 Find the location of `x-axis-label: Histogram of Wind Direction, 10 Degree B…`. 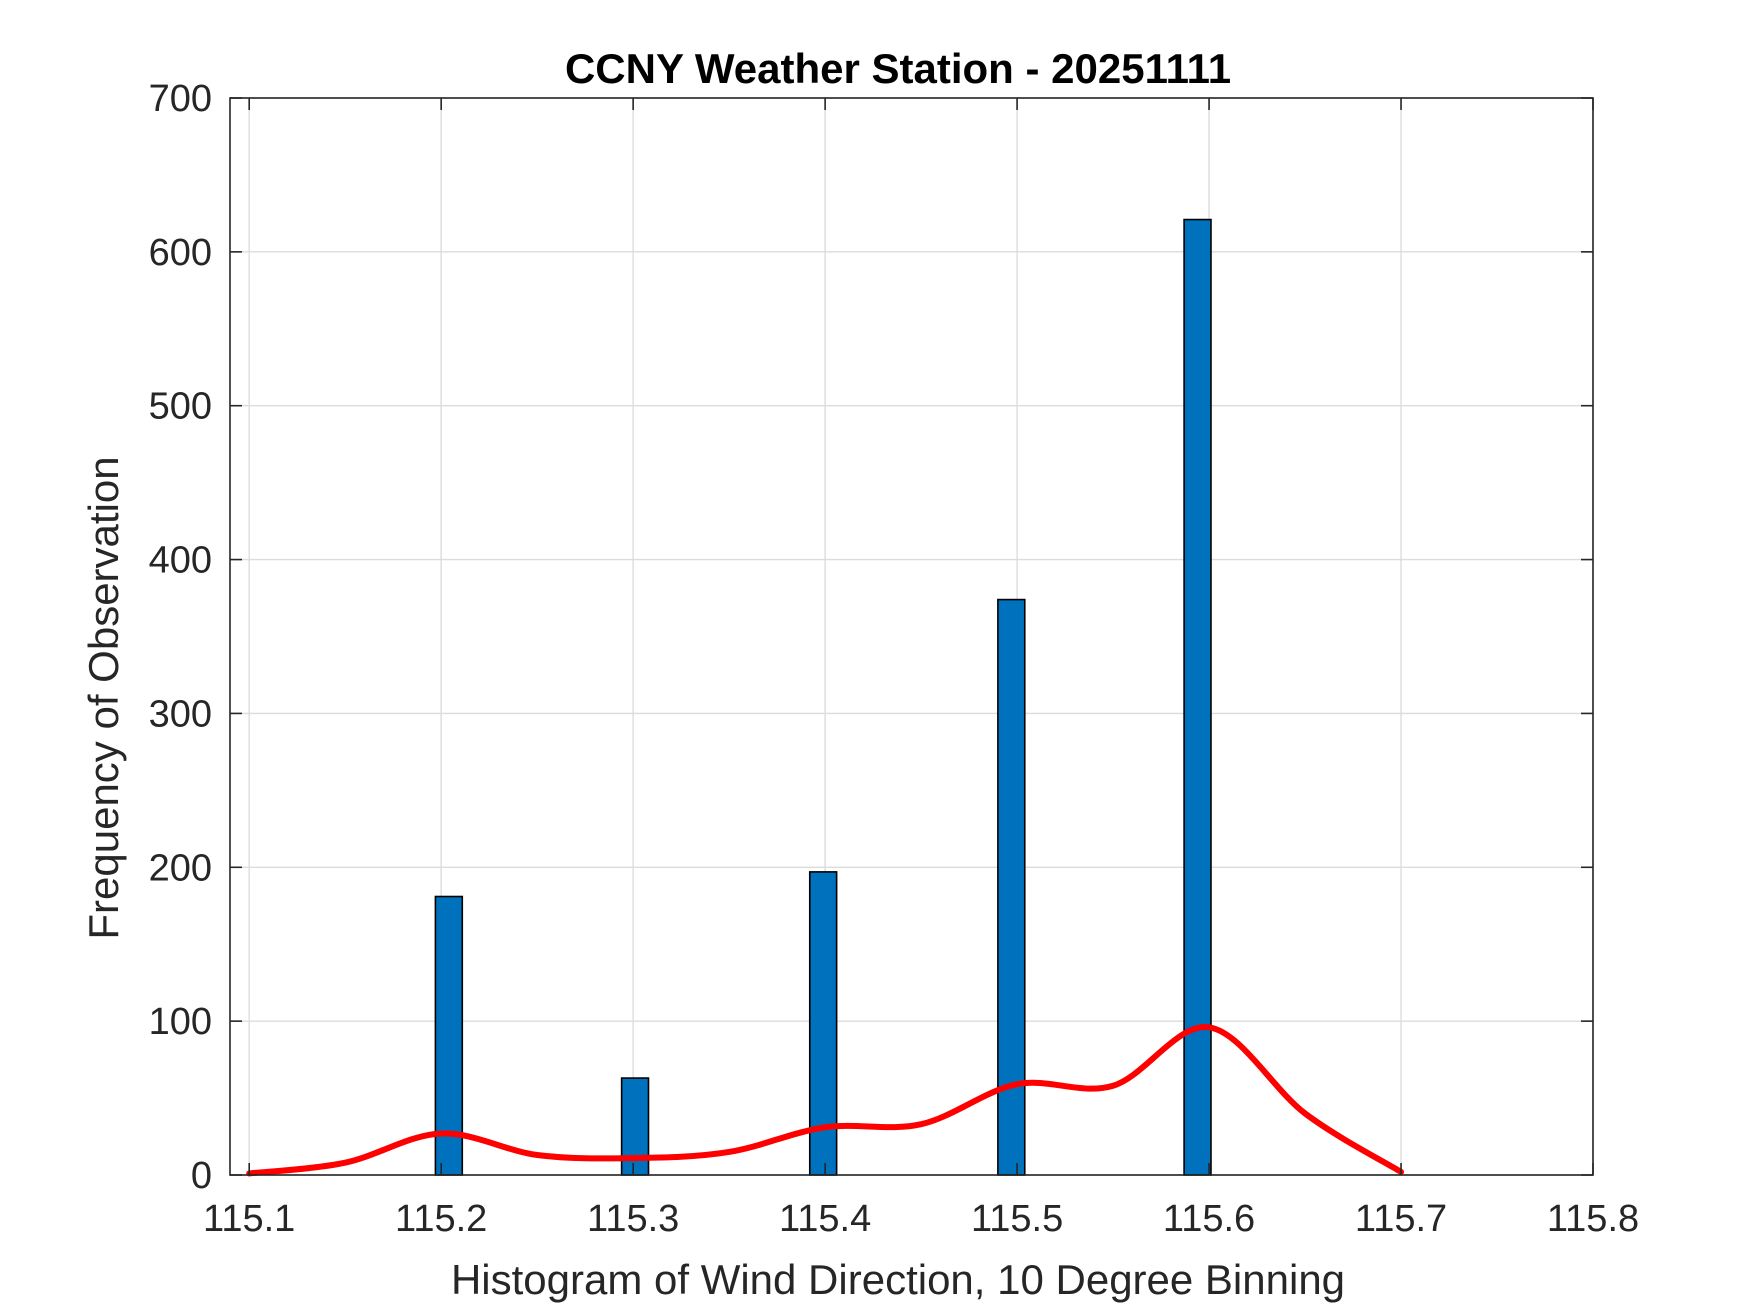

x-axis-label: Histogram of Wind Direction, 10 Degree B… is located at coordinates (898, 1279).